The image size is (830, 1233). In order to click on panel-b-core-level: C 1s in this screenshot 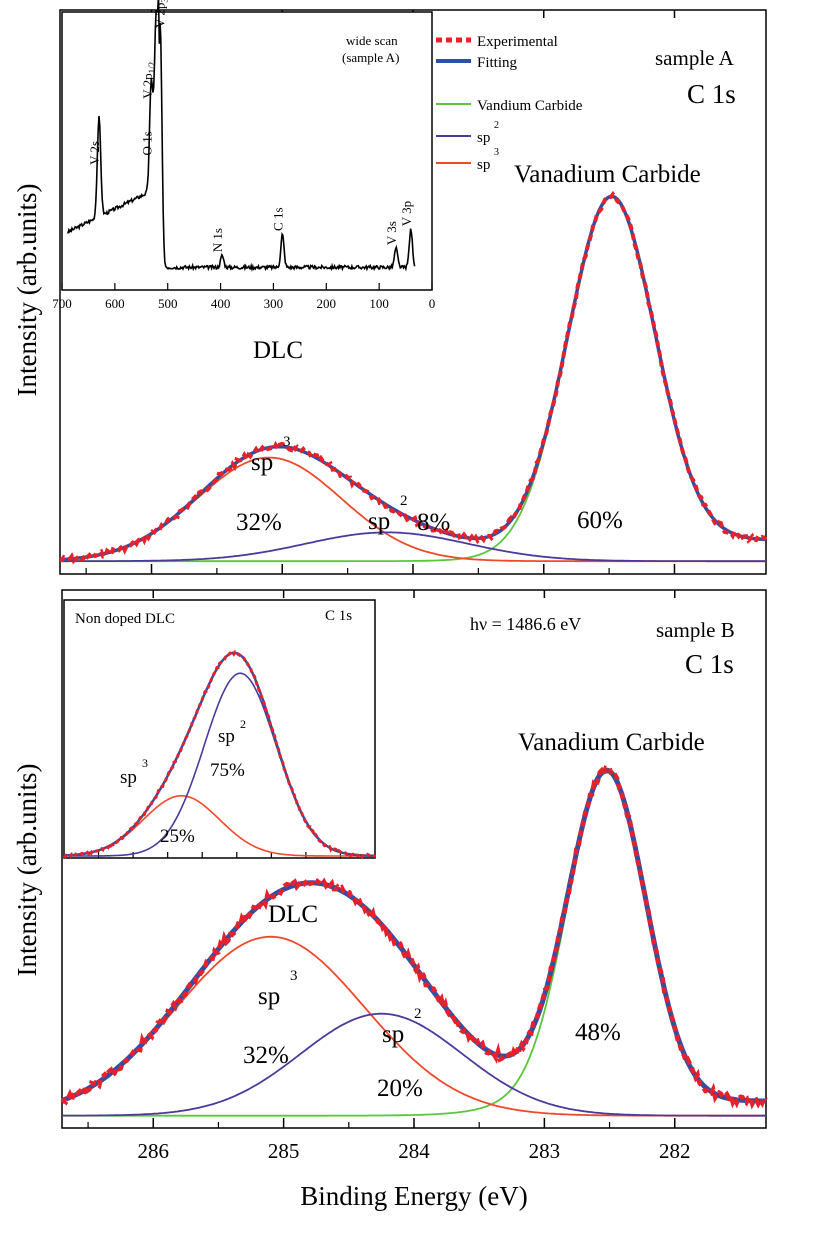, I will do `click(709, 664)`.